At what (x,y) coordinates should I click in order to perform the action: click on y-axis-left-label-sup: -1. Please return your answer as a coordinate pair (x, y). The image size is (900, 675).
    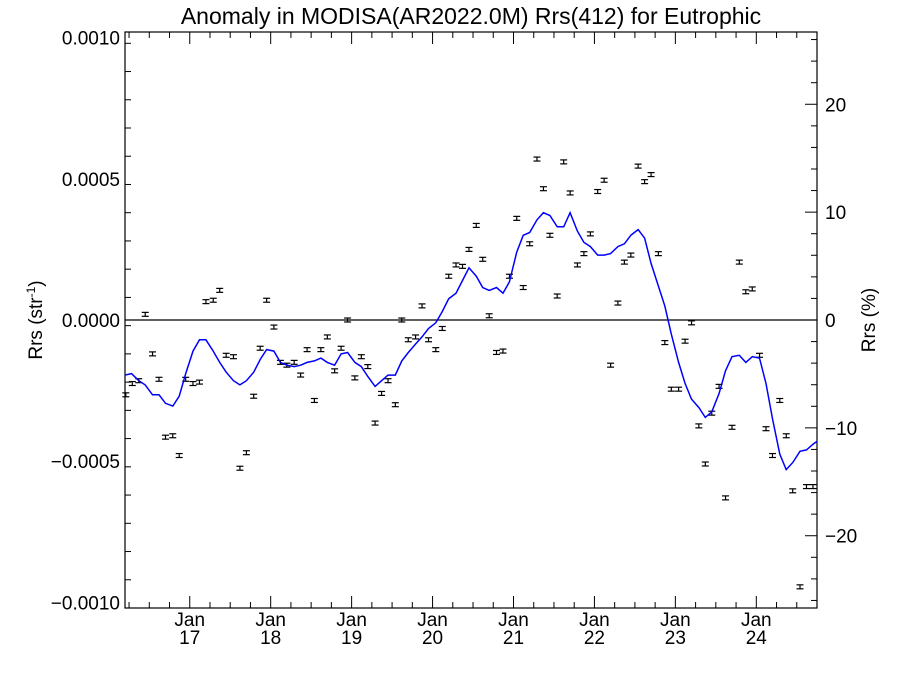
    Looking at the image, I should click on (31, 291).